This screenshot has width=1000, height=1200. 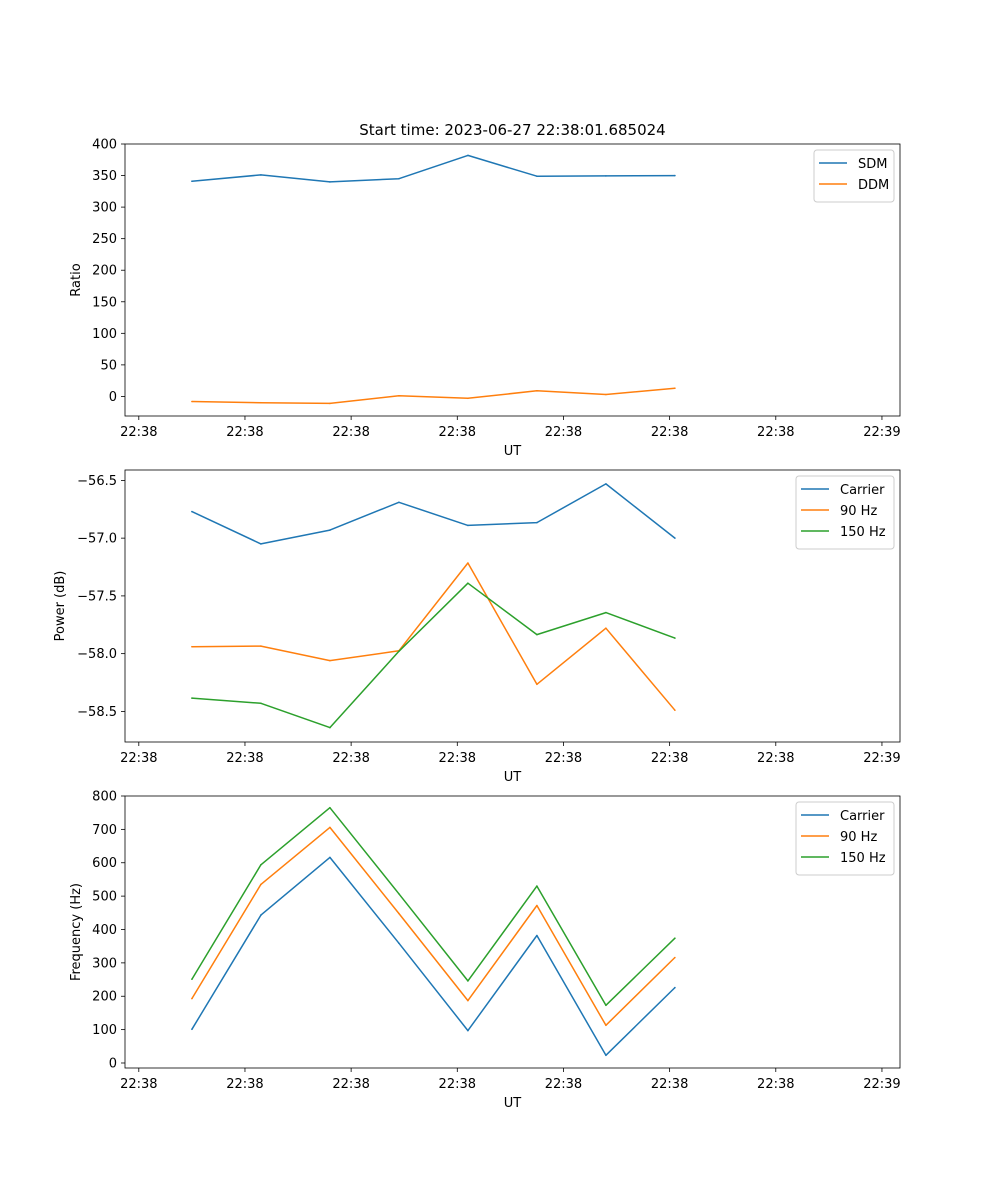 I want to click on y-tick-label: 800, so click(x=104, y=797).